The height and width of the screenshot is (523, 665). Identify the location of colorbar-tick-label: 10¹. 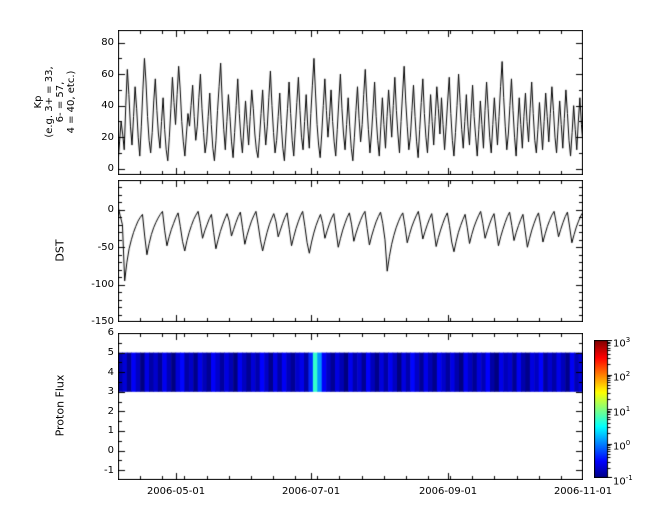
(622, 412).